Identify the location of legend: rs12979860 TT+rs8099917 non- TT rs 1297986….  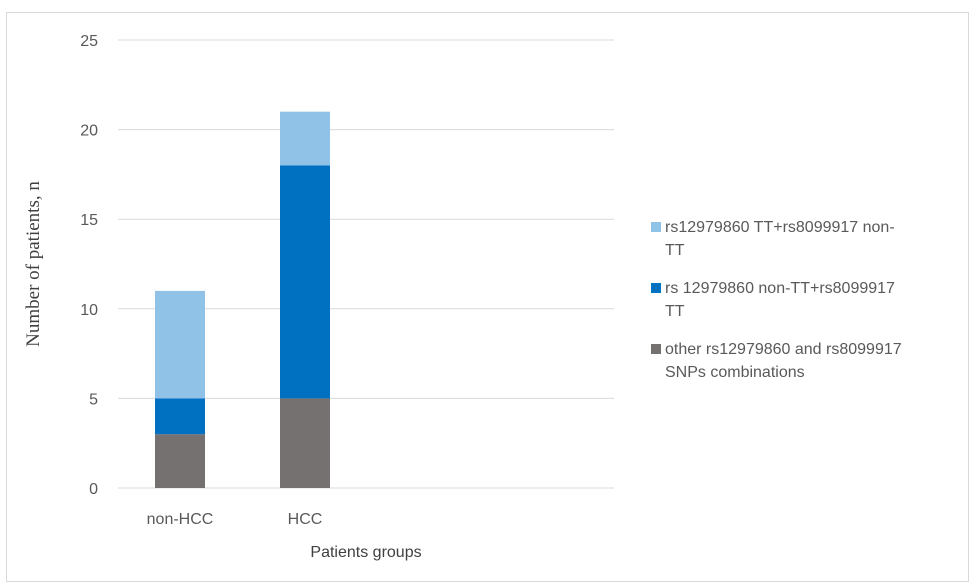
(814, 307).